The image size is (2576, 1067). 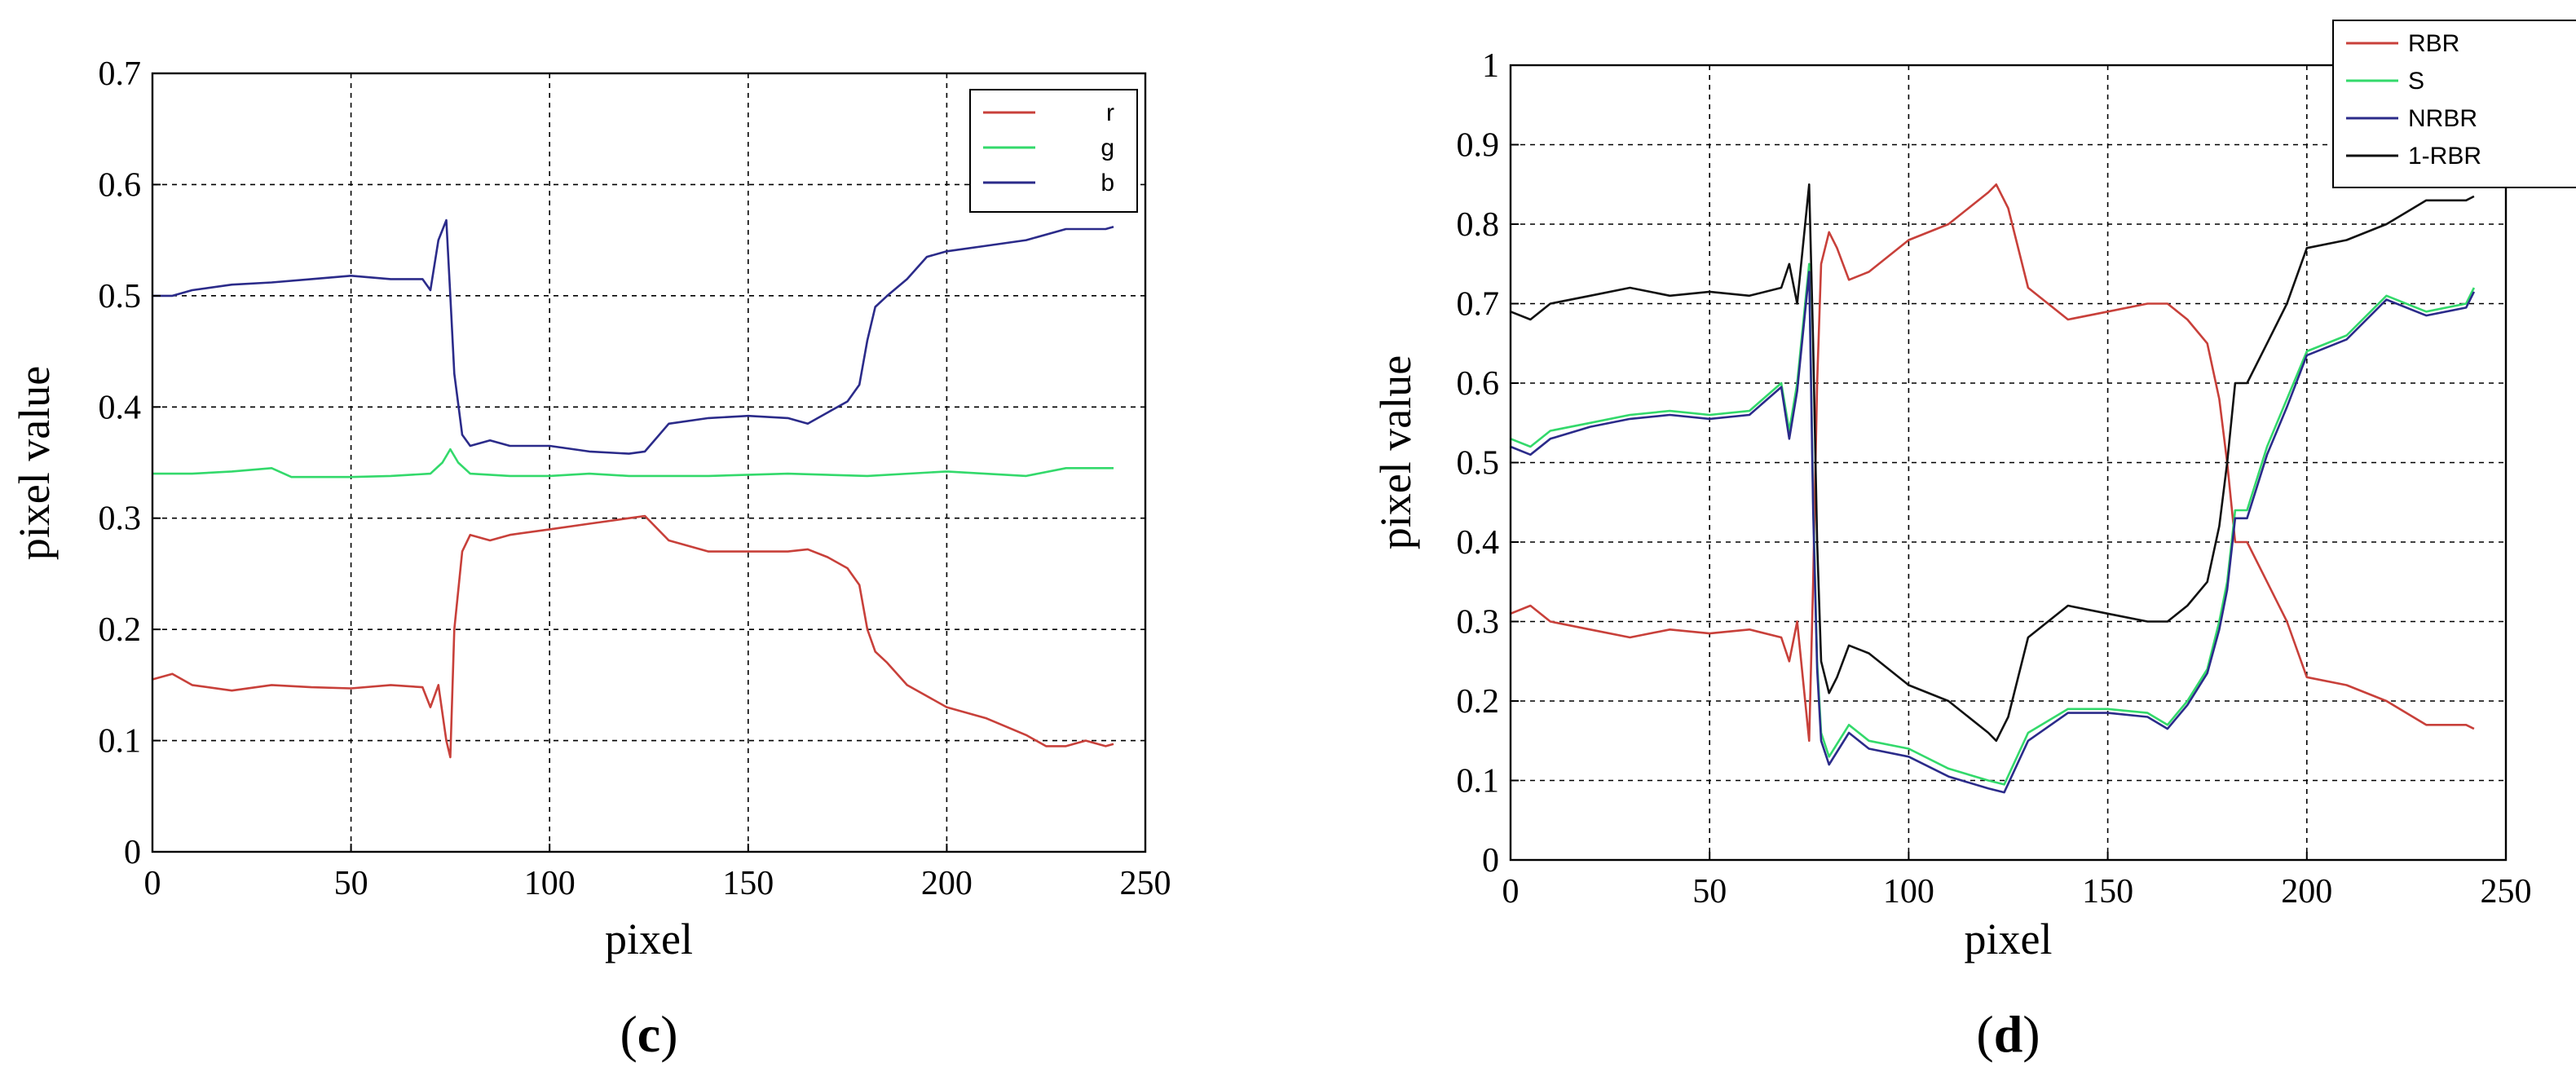 I want to click on legend-entry: b, so click(x=1107, y=183).